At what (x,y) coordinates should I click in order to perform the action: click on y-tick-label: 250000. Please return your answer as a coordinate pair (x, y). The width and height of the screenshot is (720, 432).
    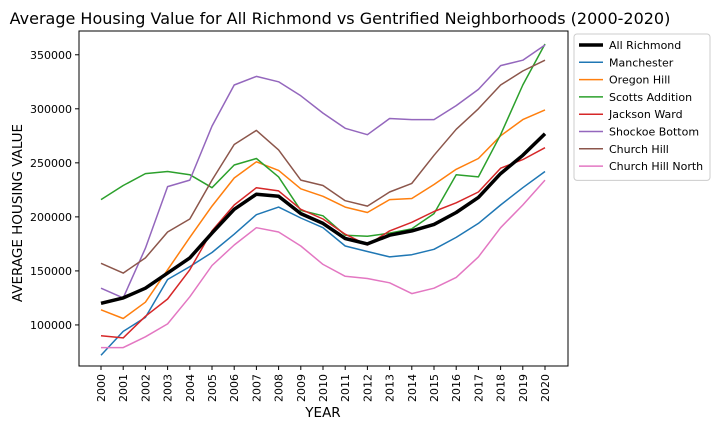
    Looking at the image, I should click on (51, 163).